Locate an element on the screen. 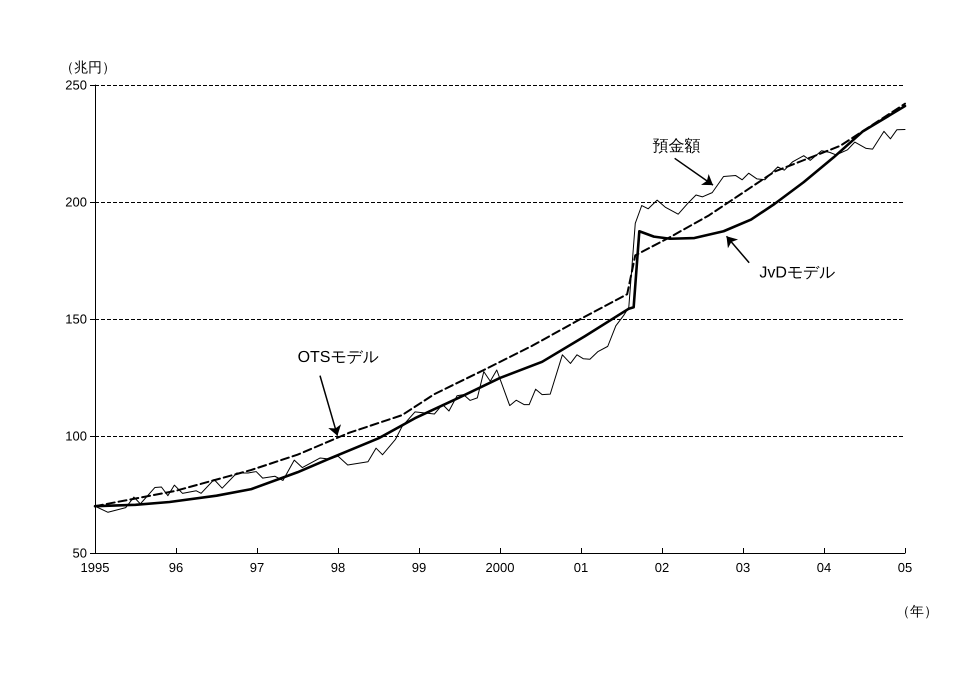  x-tick-label: 96 is located at coordinates (176, 567).